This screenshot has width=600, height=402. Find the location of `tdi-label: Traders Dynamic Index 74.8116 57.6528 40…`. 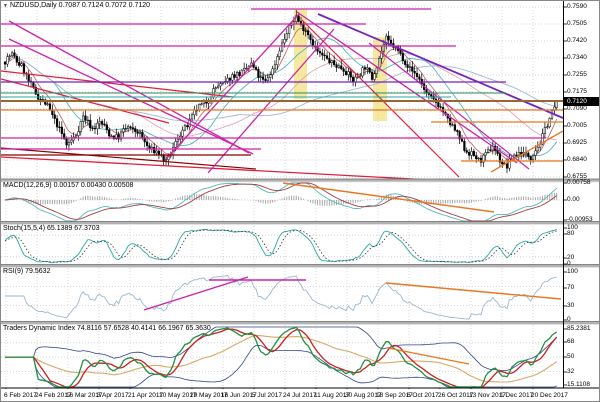

tdi-label: Traders Dynamic Index 74.8116 57.6528 40… is located at coordinates (107, 328).